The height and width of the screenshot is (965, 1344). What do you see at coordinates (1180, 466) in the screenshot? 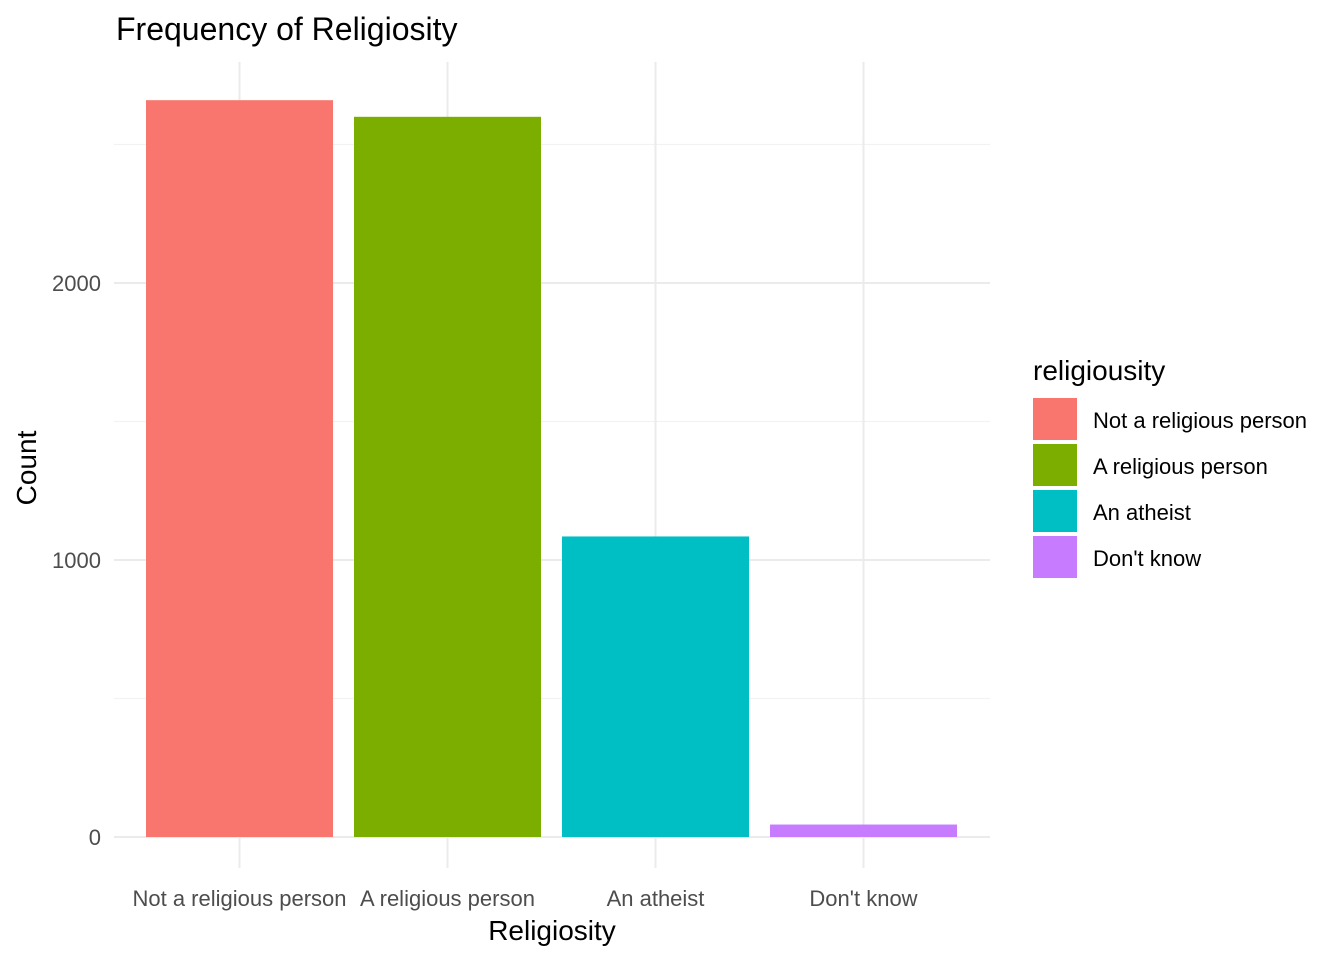
I see `legend-label: A religious person` at bounding box center [1180, 466].